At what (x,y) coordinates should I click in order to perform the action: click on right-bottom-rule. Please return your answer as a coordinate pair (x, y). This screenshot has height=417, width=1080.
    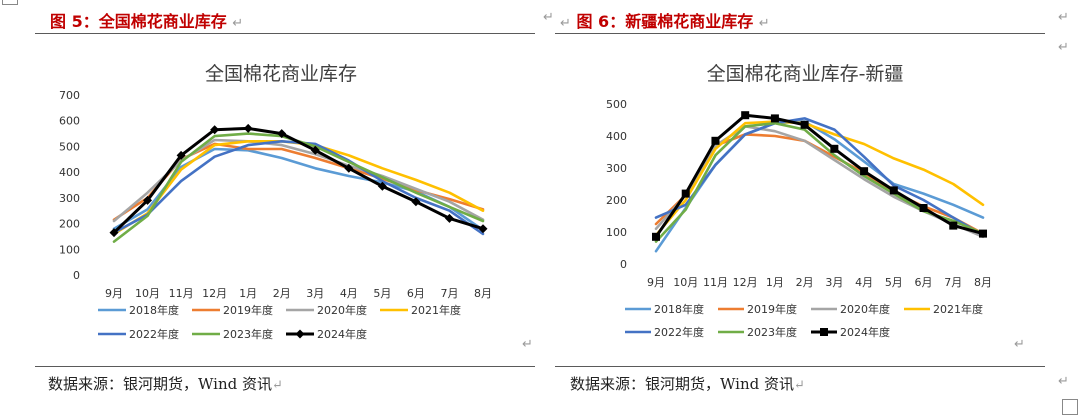
    Looking at the image, I should click on (800, 366).